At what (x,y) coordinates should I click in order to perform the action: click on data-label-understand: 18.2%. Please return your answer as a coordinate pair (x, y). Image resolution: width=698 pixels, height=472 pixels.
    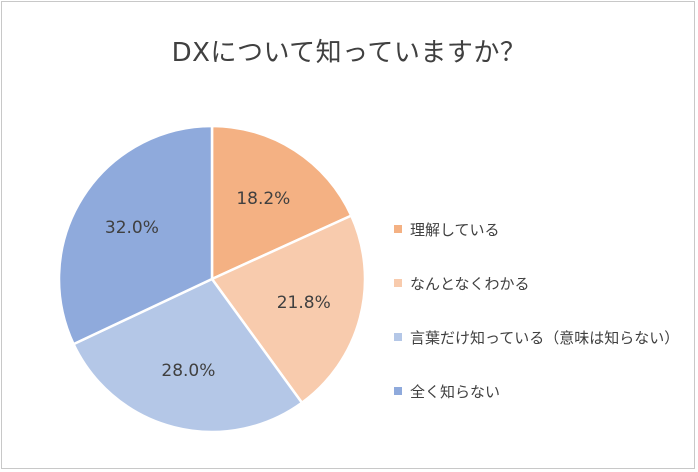
    Looking at the image, I should click on (263, 199).